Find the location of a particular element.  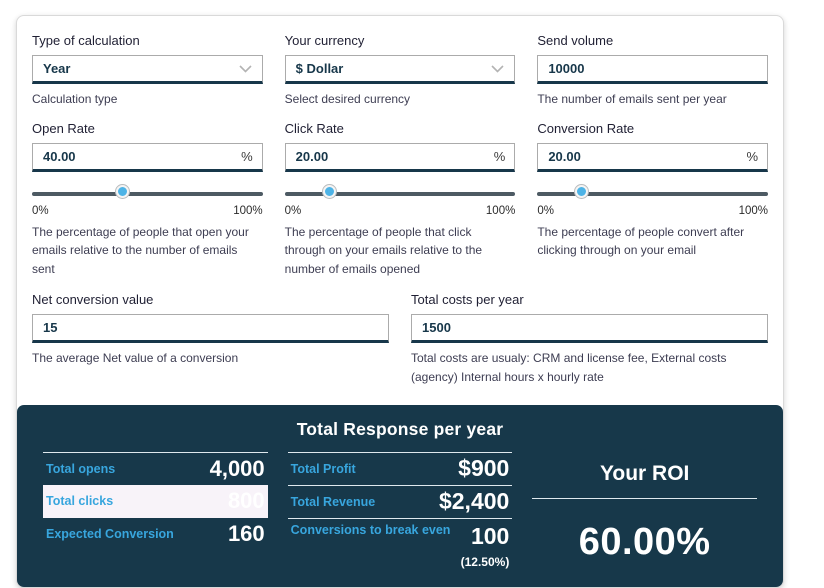

send-volume-inputbox is located at coordinates (652, 69).